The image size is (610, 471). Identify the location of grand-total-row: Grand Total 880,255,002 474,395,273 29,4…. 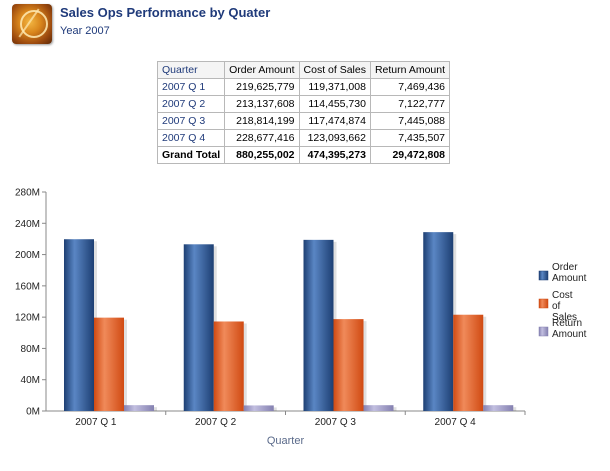
(303, 155).